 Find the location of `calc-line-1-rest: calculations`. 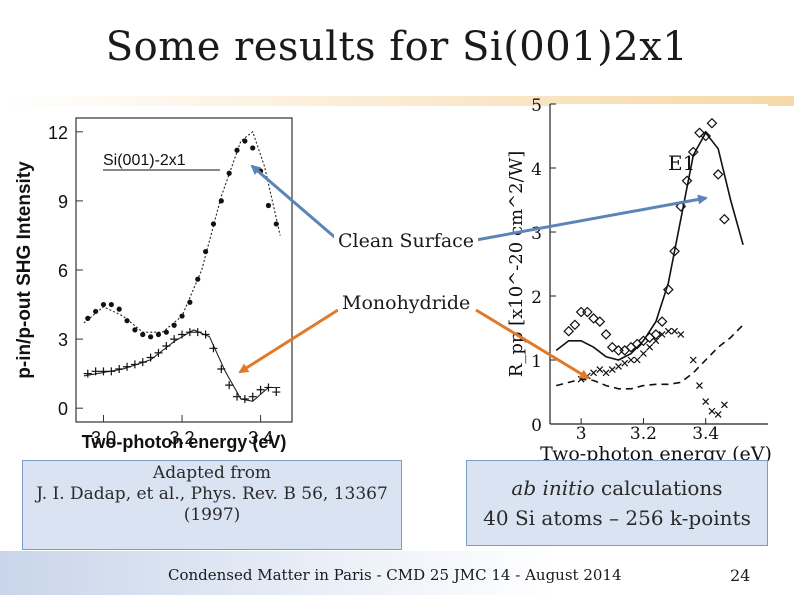

calc-line-1-rest: calculations is located at coordinates (658, 488).